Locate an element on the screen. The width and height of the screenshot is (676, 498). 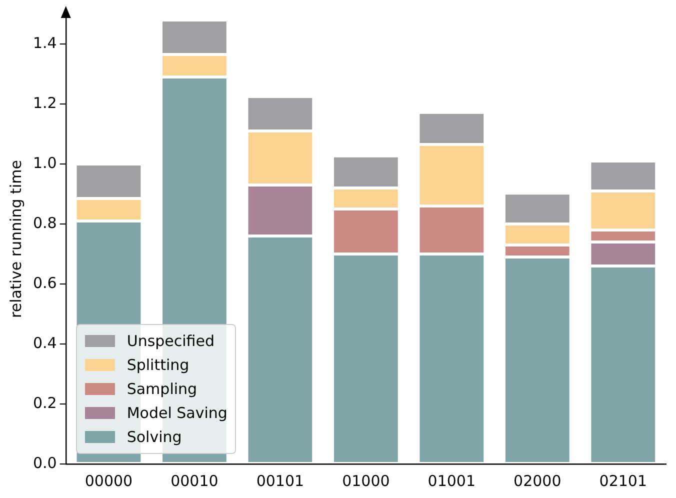
legend-label: Unspecified is located at coordinates (170, 341).